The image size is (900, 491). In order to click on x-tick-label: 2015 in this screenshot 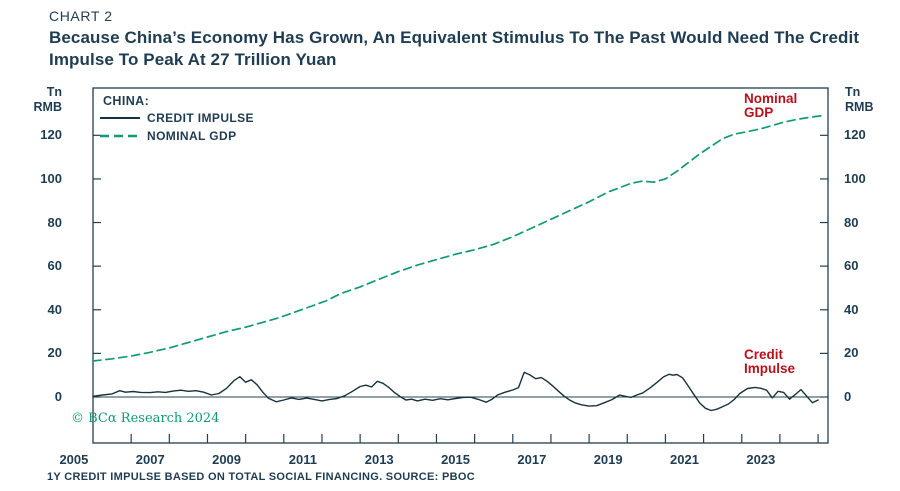, I will do `click(455, 459)`.